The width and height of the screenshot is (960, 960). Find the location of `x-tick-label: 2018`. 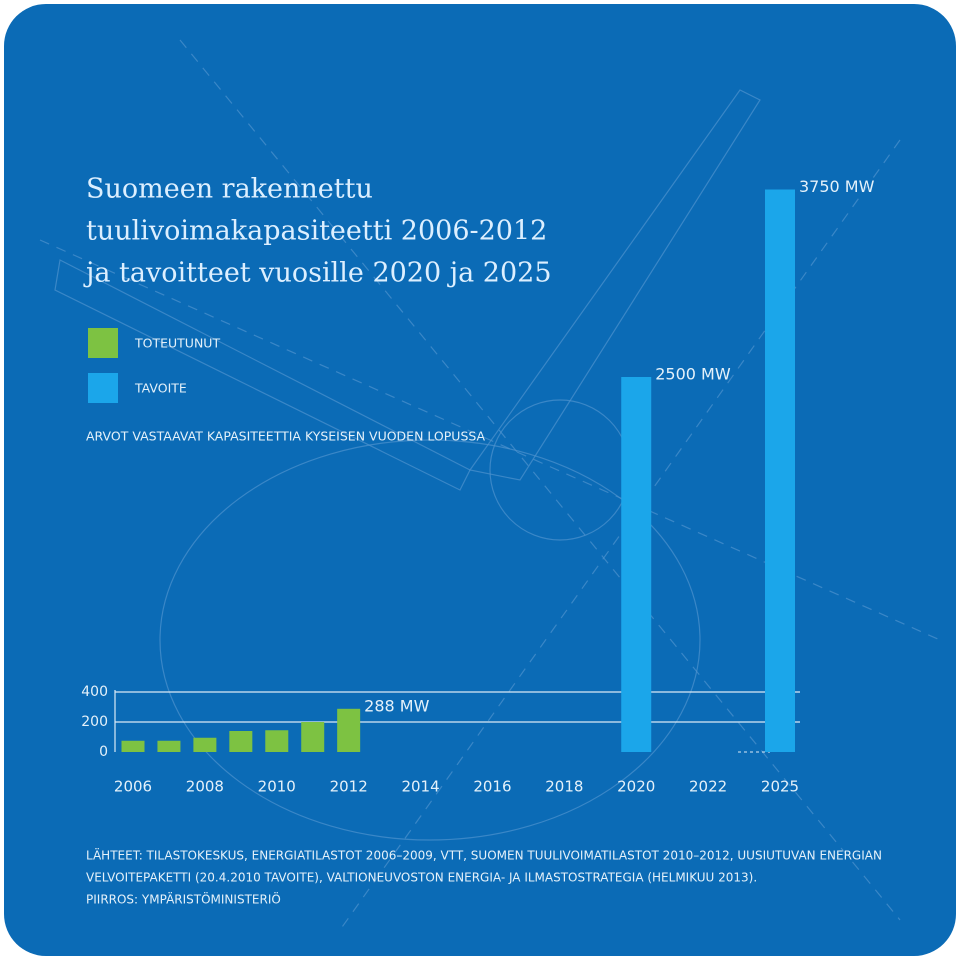

x-tick-label: 2018 is located at coordinates (564, 787).